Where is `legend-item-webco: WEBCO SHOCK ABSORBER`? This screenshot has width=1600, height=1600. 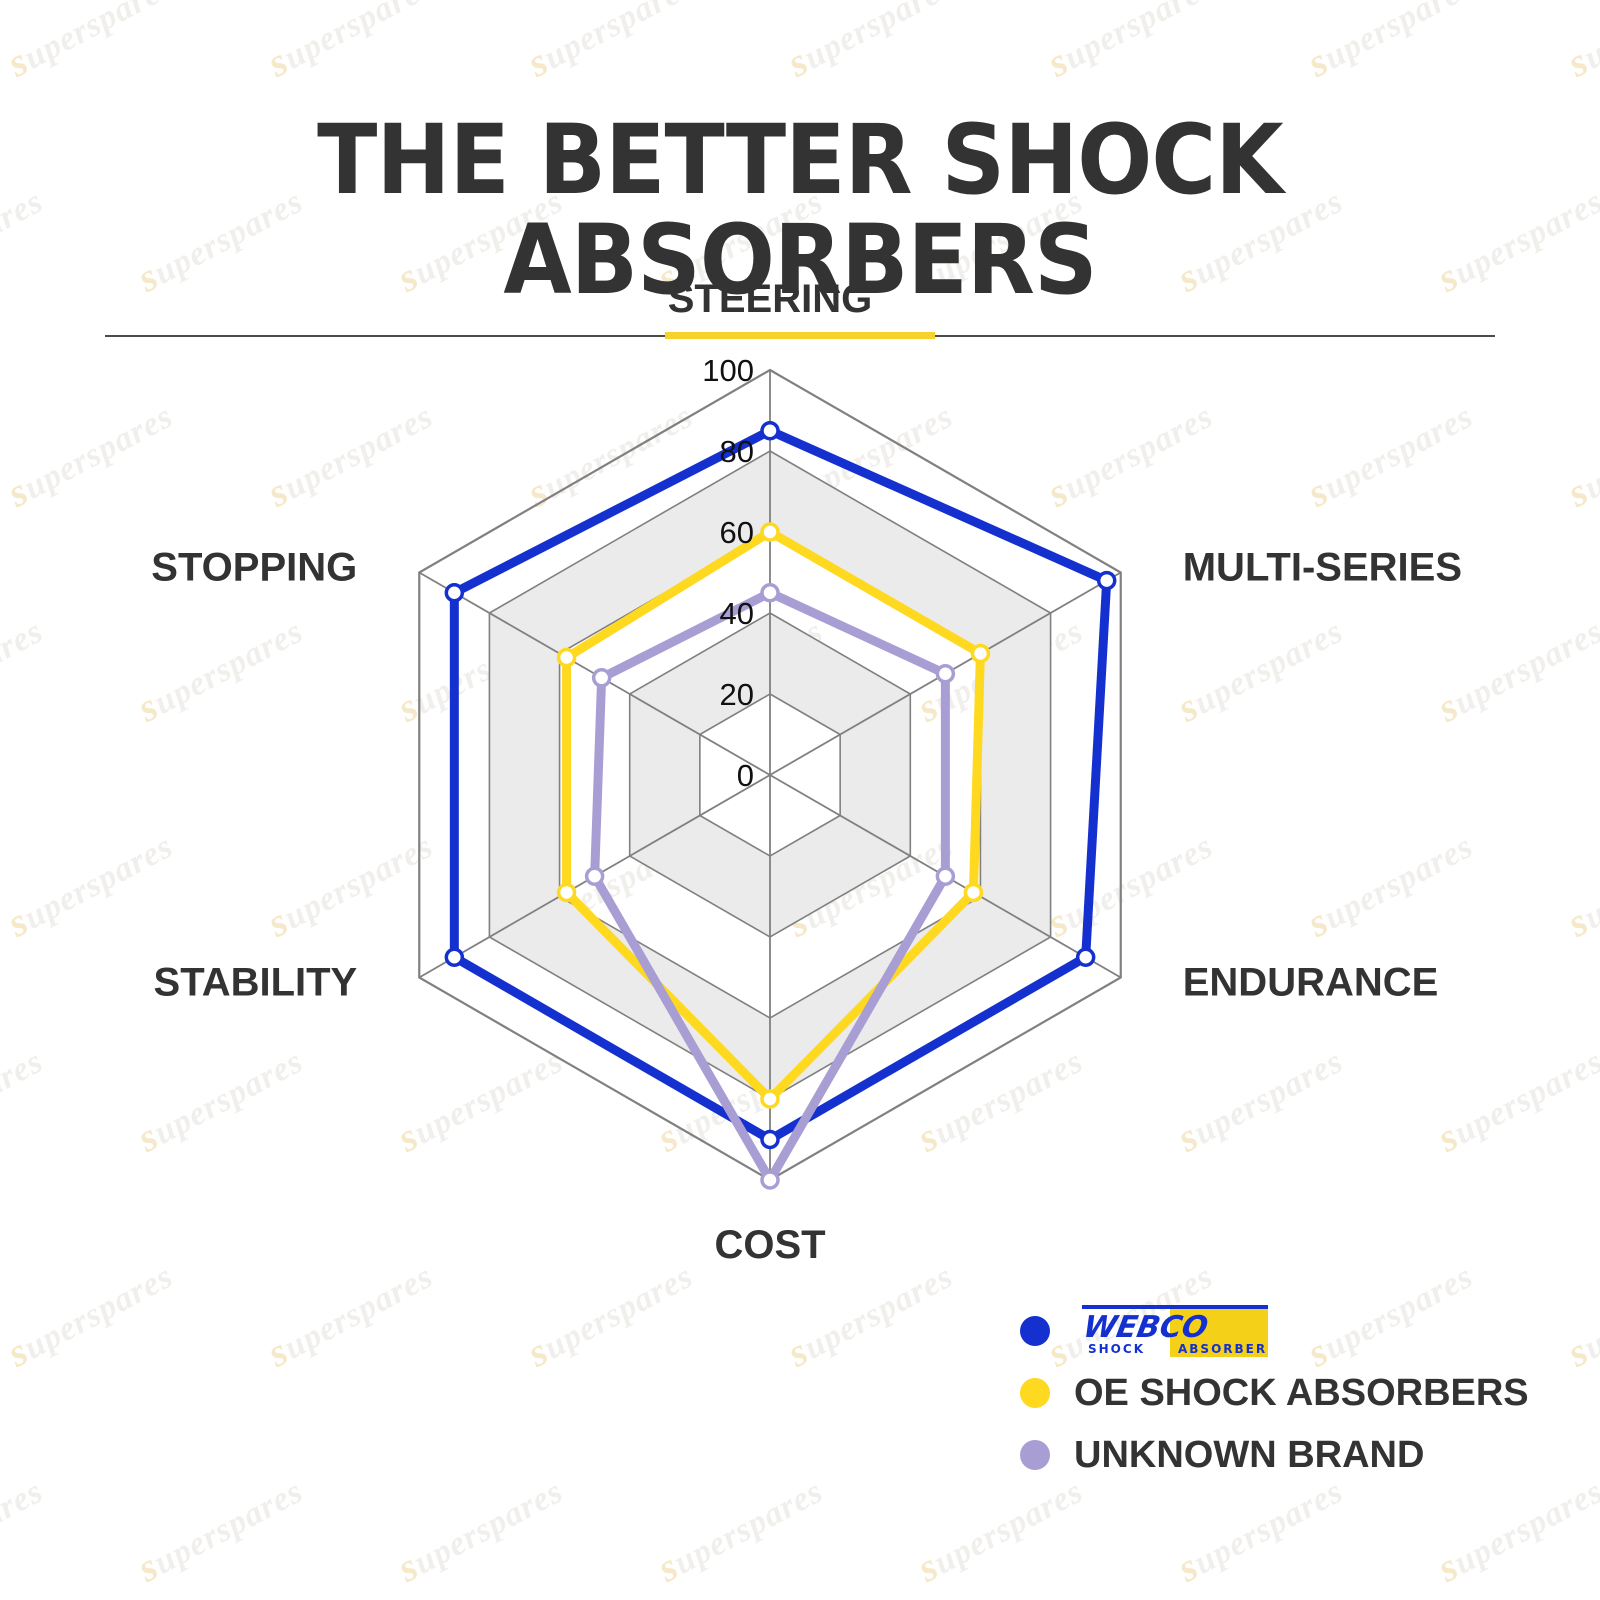 legend-item-webco: WEBCO SHOCK ABSORBER is located at coordinates (1280, 1331).